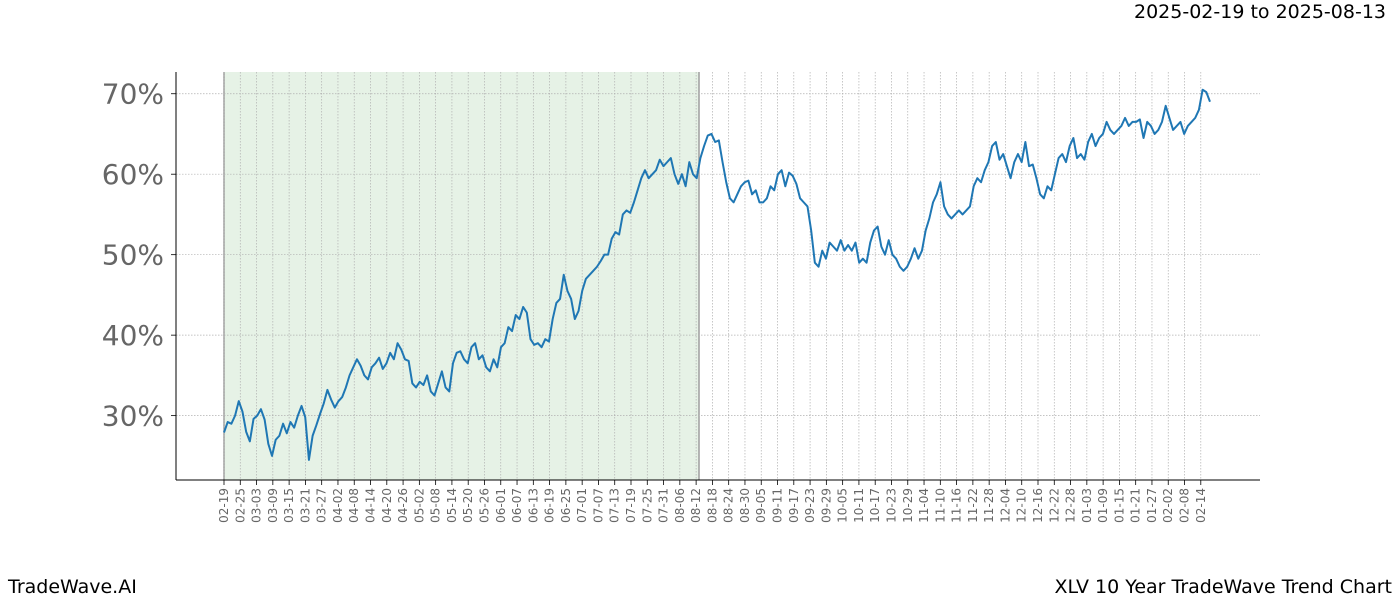  What do you see at coordinates (257, 505) in the screenshot?
I see `x-tick-label: 03-03` at bounding box center [257, 505].